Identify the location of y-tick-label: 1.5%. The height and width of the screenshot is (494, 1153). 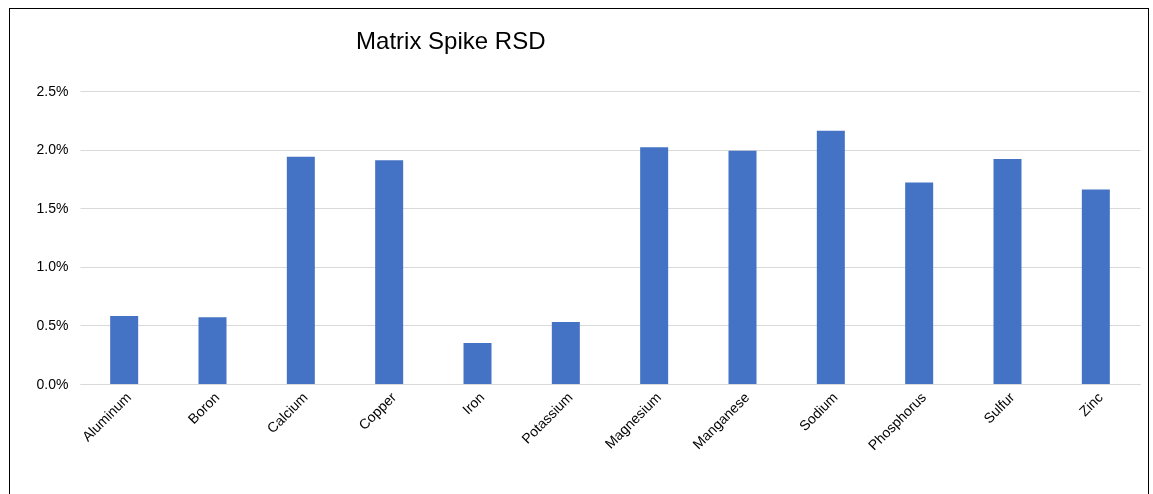
(52, 207).